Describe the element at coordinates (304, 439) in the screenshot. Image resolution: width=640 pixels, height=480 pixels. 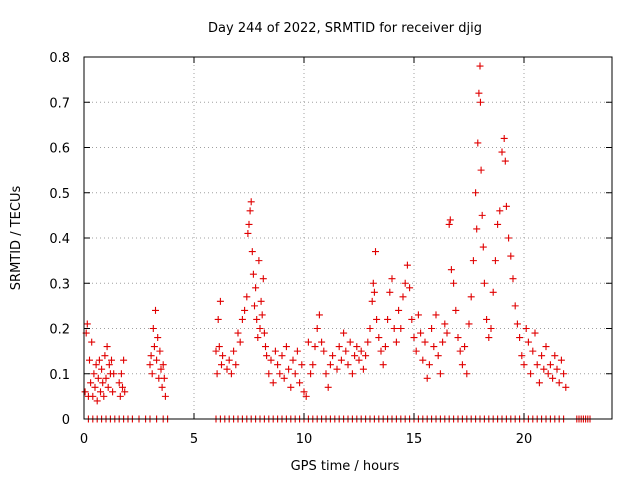
I see `x-tick-label: 10` at that location.